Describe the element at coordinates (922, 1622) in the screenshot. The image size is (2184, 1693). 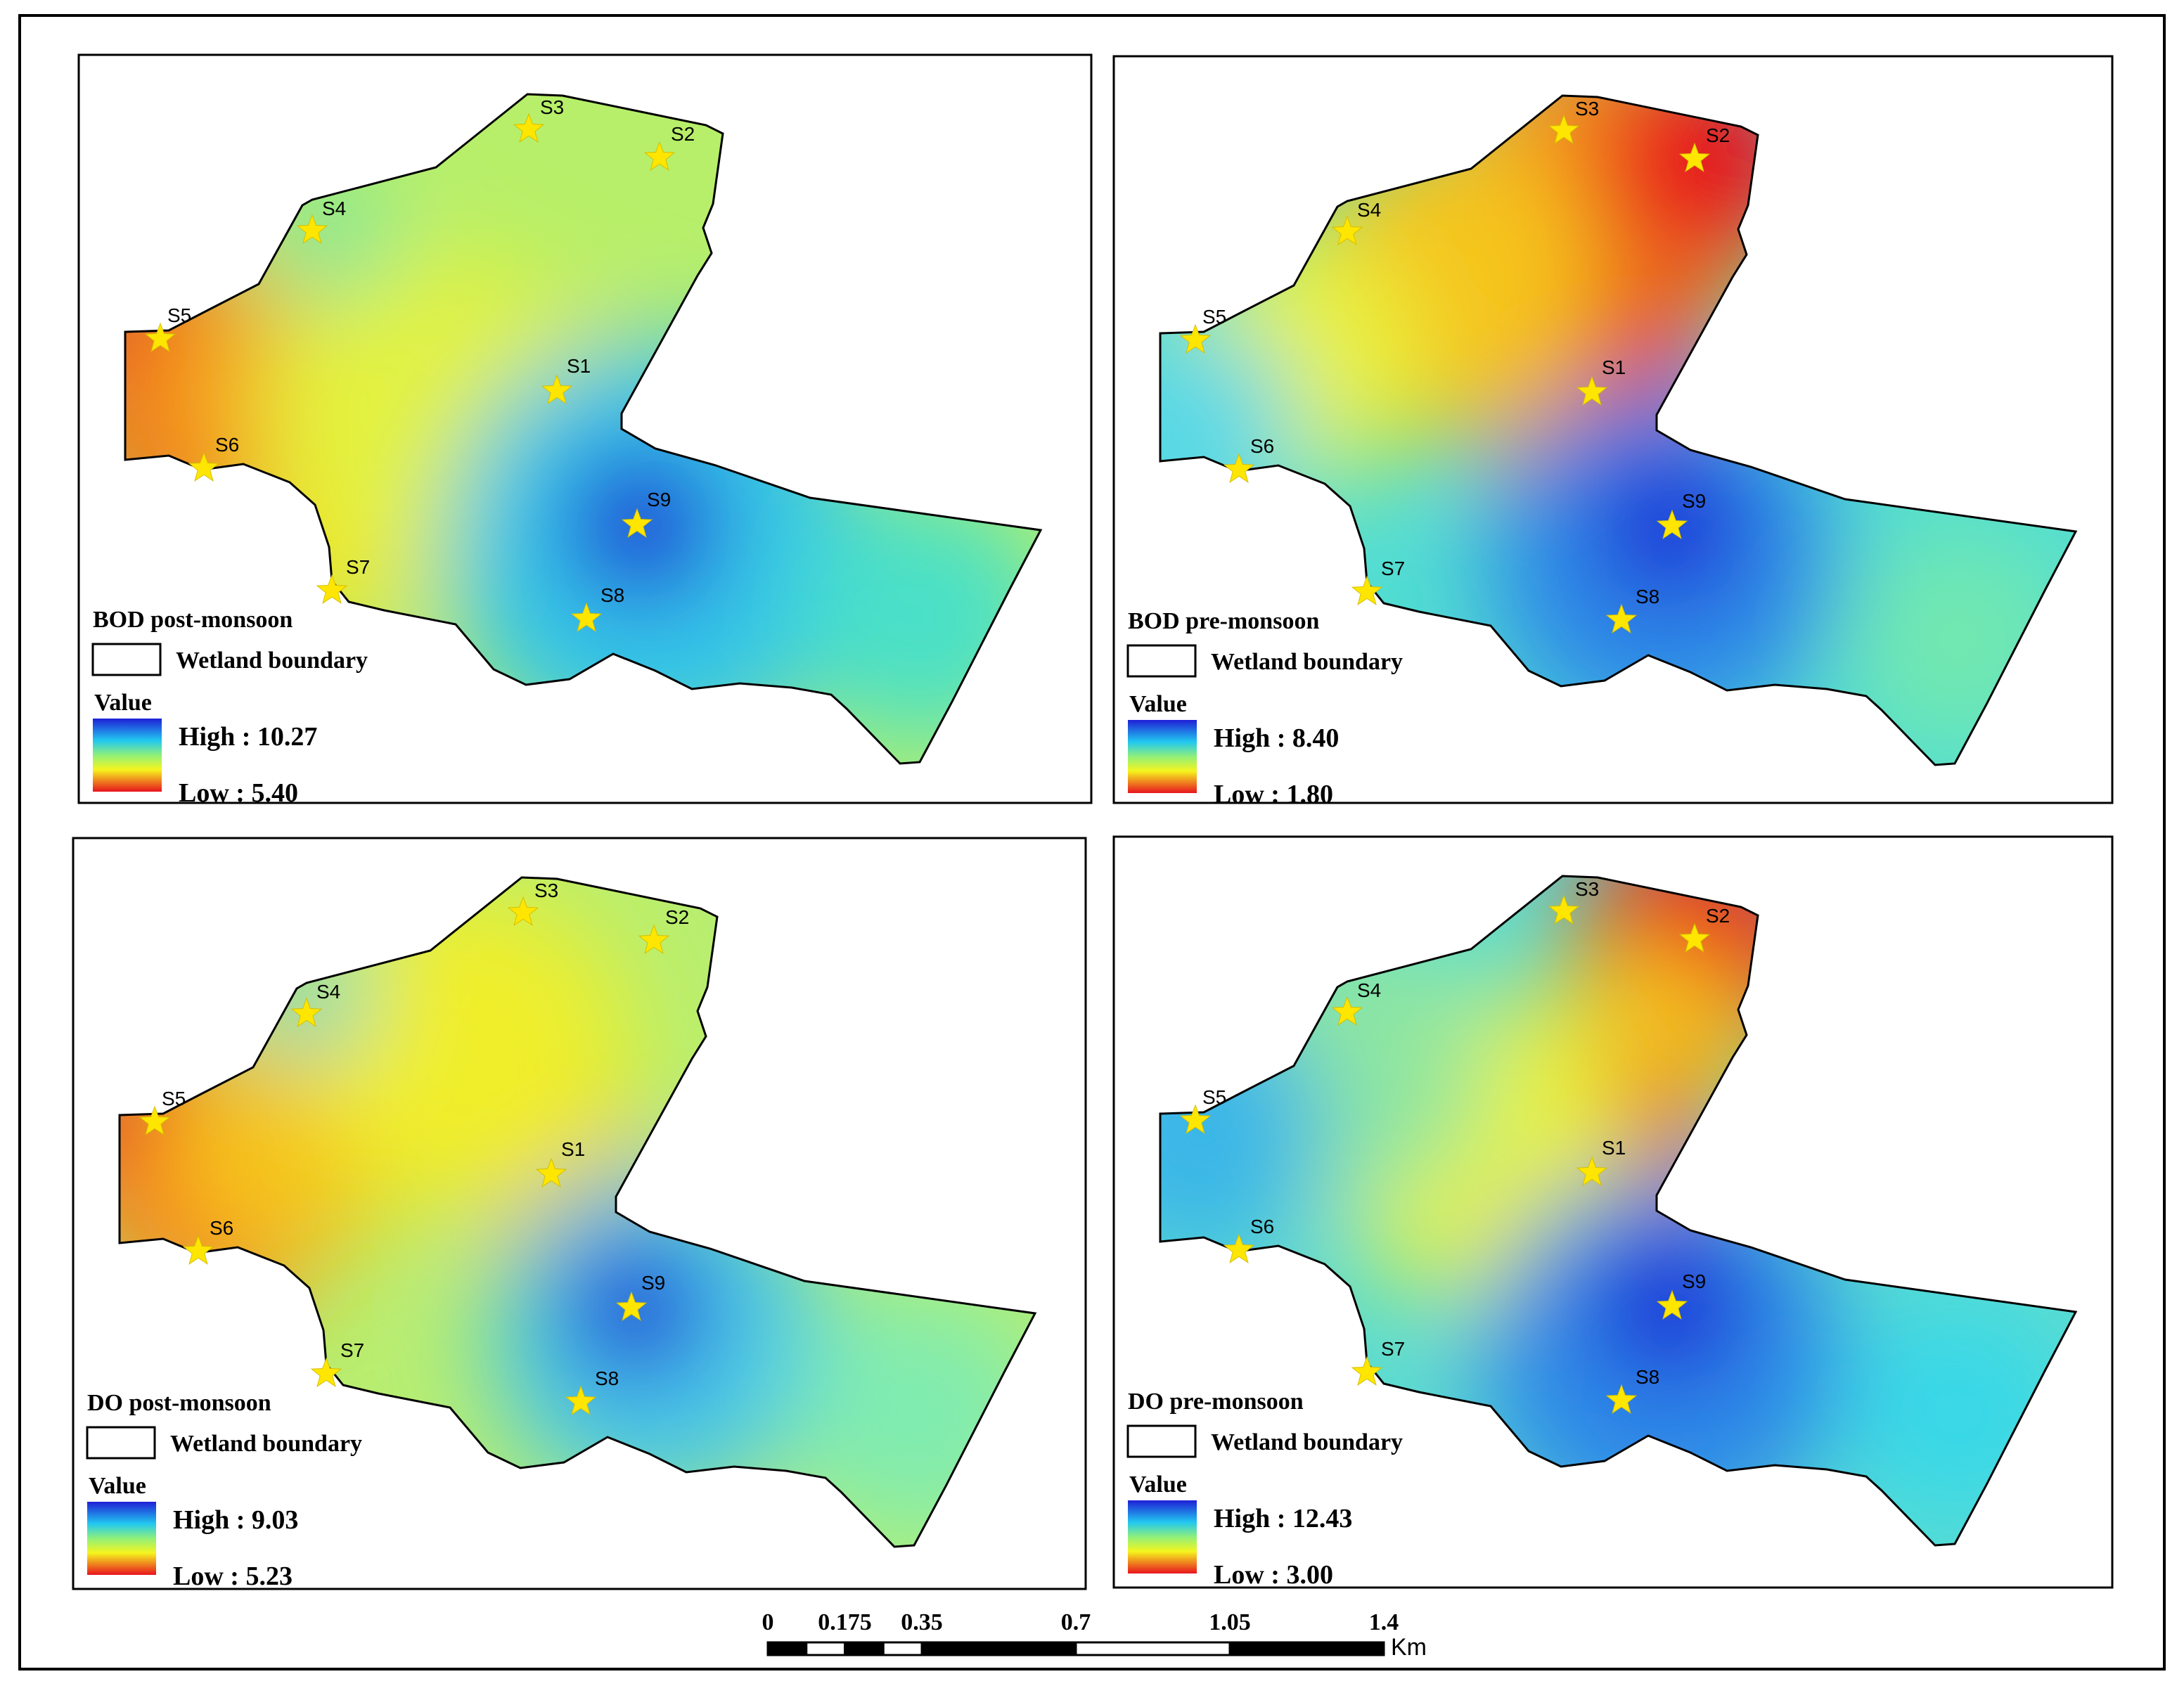
I see `scale-bar-tick-label: 0.35` at that location.